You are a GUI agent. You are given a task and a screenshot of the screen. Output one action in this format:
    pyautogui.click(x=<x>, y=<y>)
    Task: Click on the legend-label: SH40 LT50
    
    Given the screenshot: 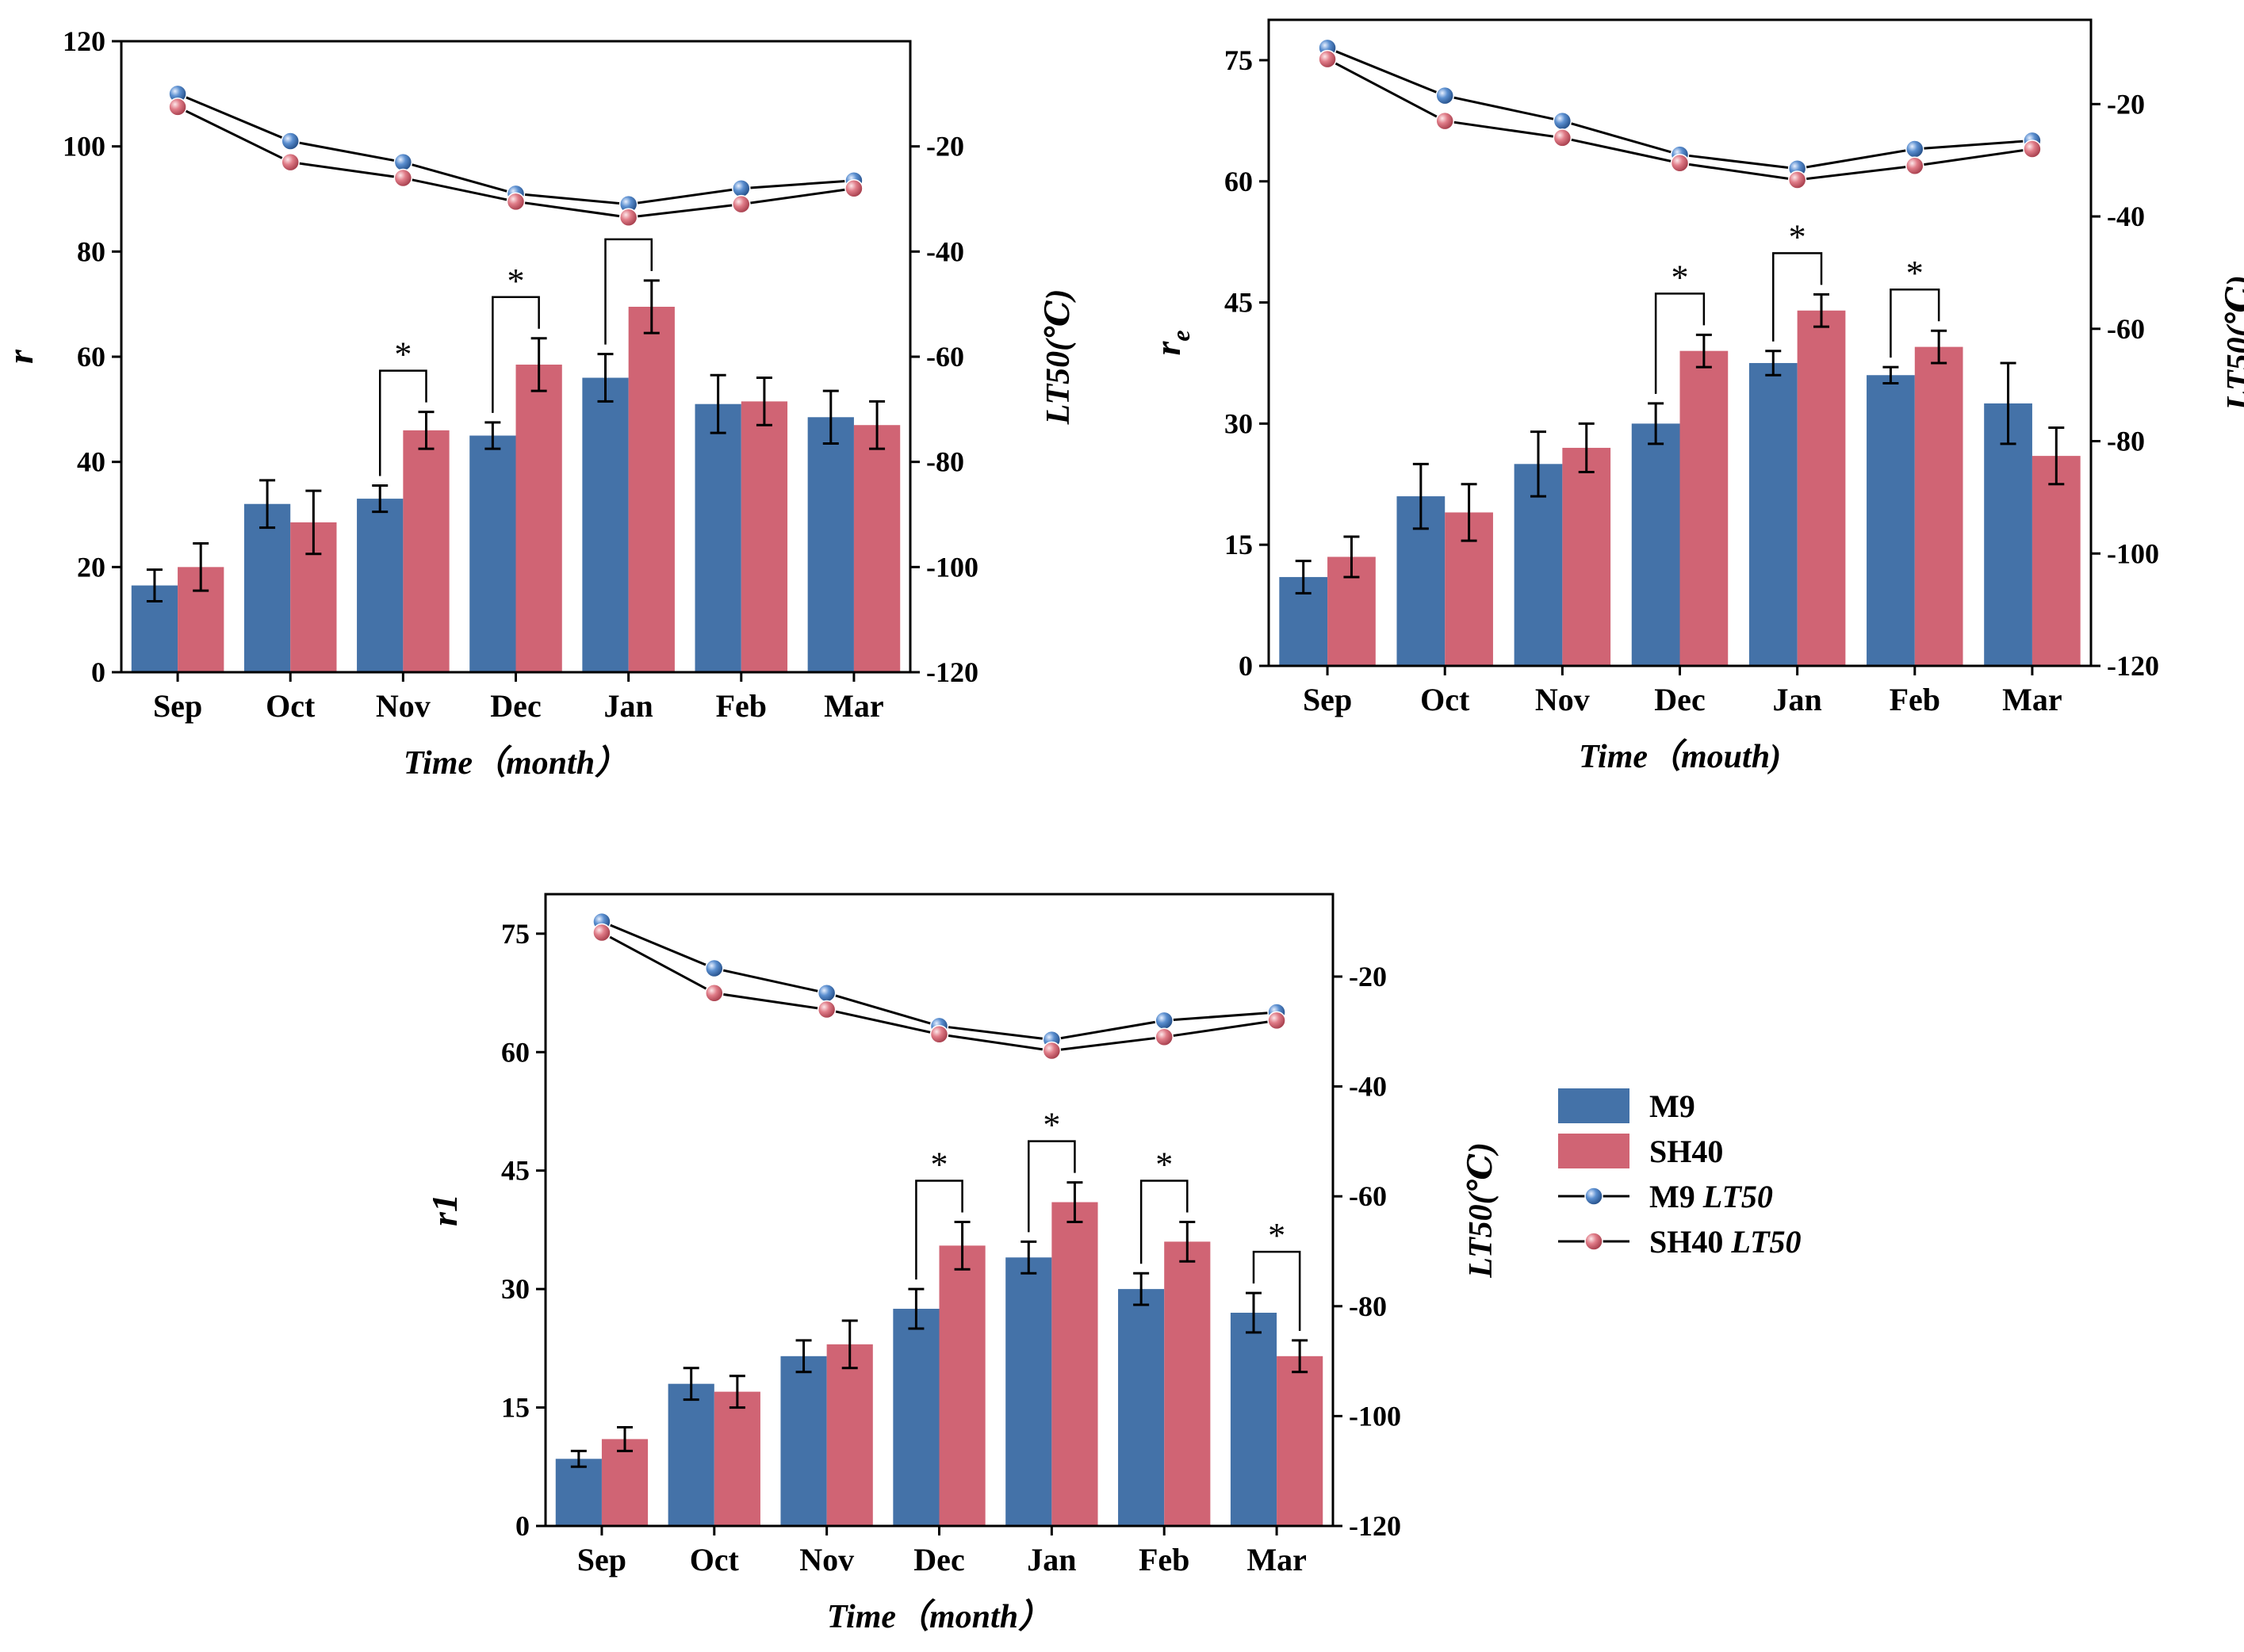 What is the action you would take?
    pyautogui.click(x=1725, y=1242)
    